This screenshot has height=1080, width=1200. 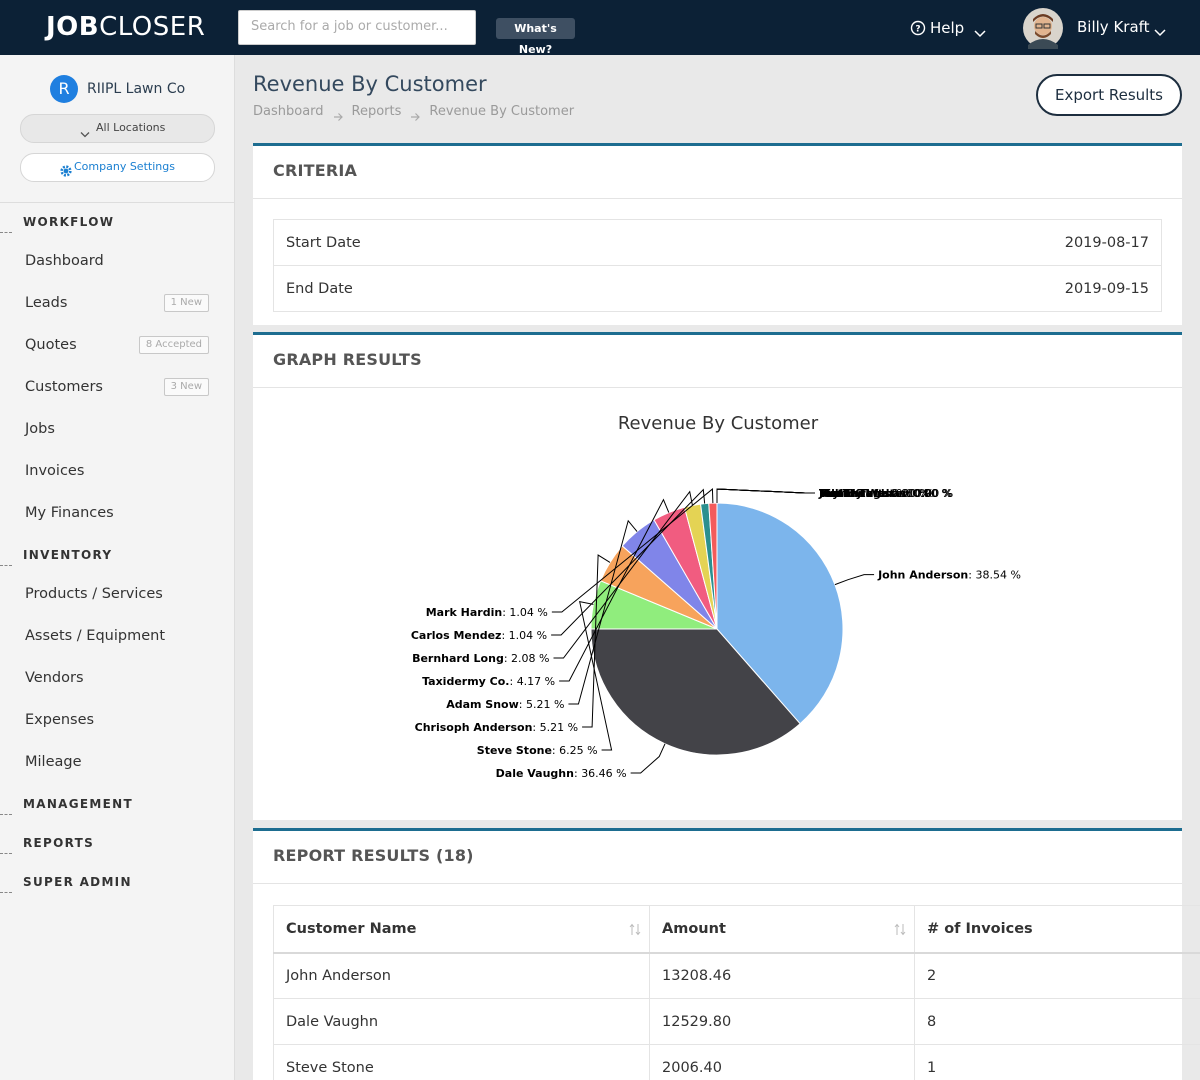 I want to click on help-chevron-svg, so click(x=980, y=34).